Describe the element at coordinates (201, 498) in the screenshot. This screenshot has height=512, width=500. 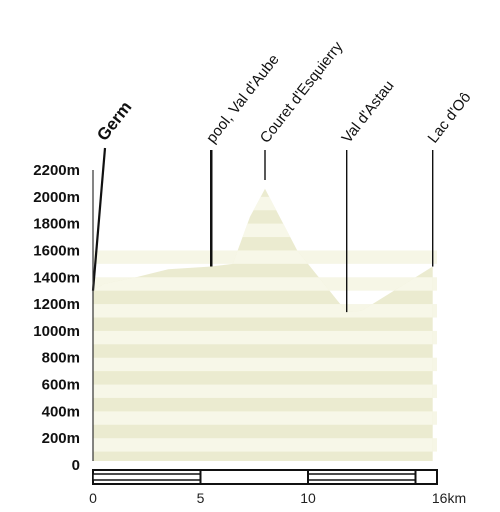
I see `x-tick-label: 5` at that location.